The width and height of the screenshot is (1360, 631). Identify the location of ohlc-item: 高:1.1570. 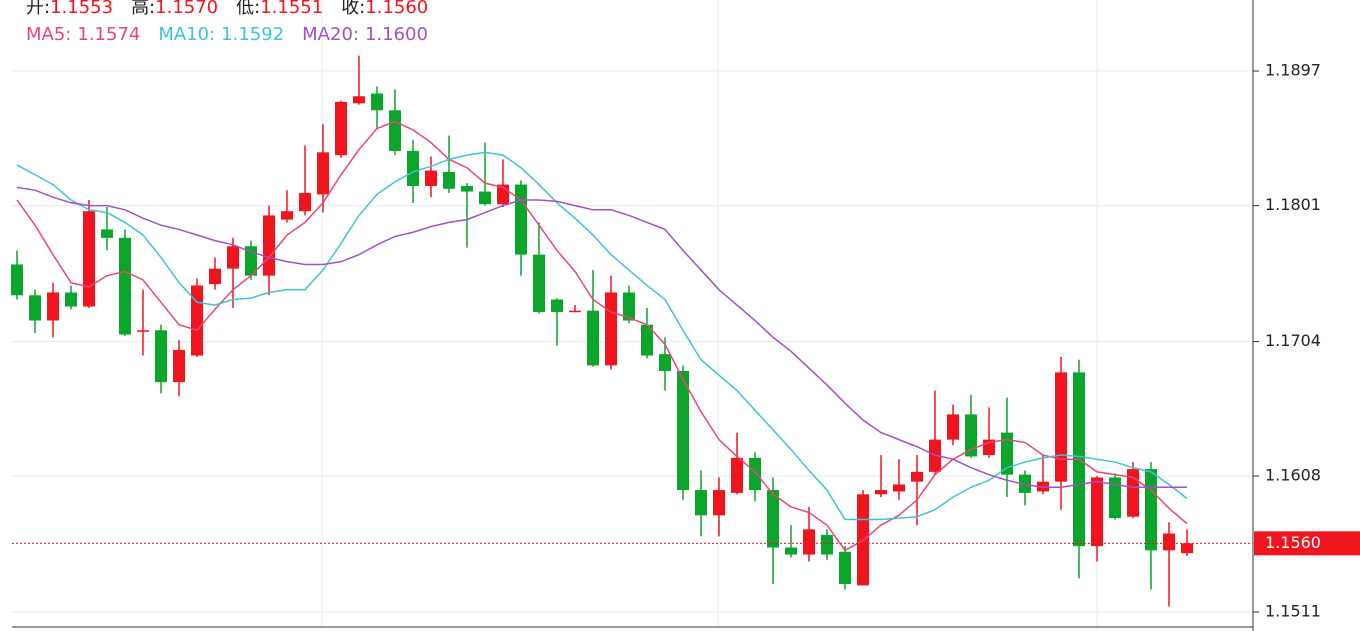
(174, 9).